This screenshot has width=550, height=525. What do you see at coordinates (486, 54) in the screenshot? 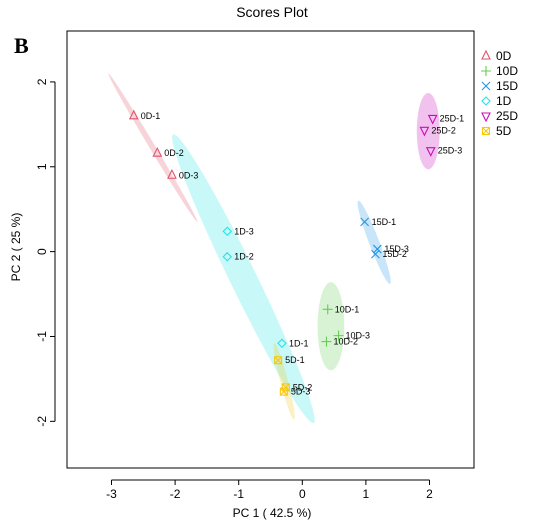
I see `legend-marker-0d` at bounding box center [486, 54].